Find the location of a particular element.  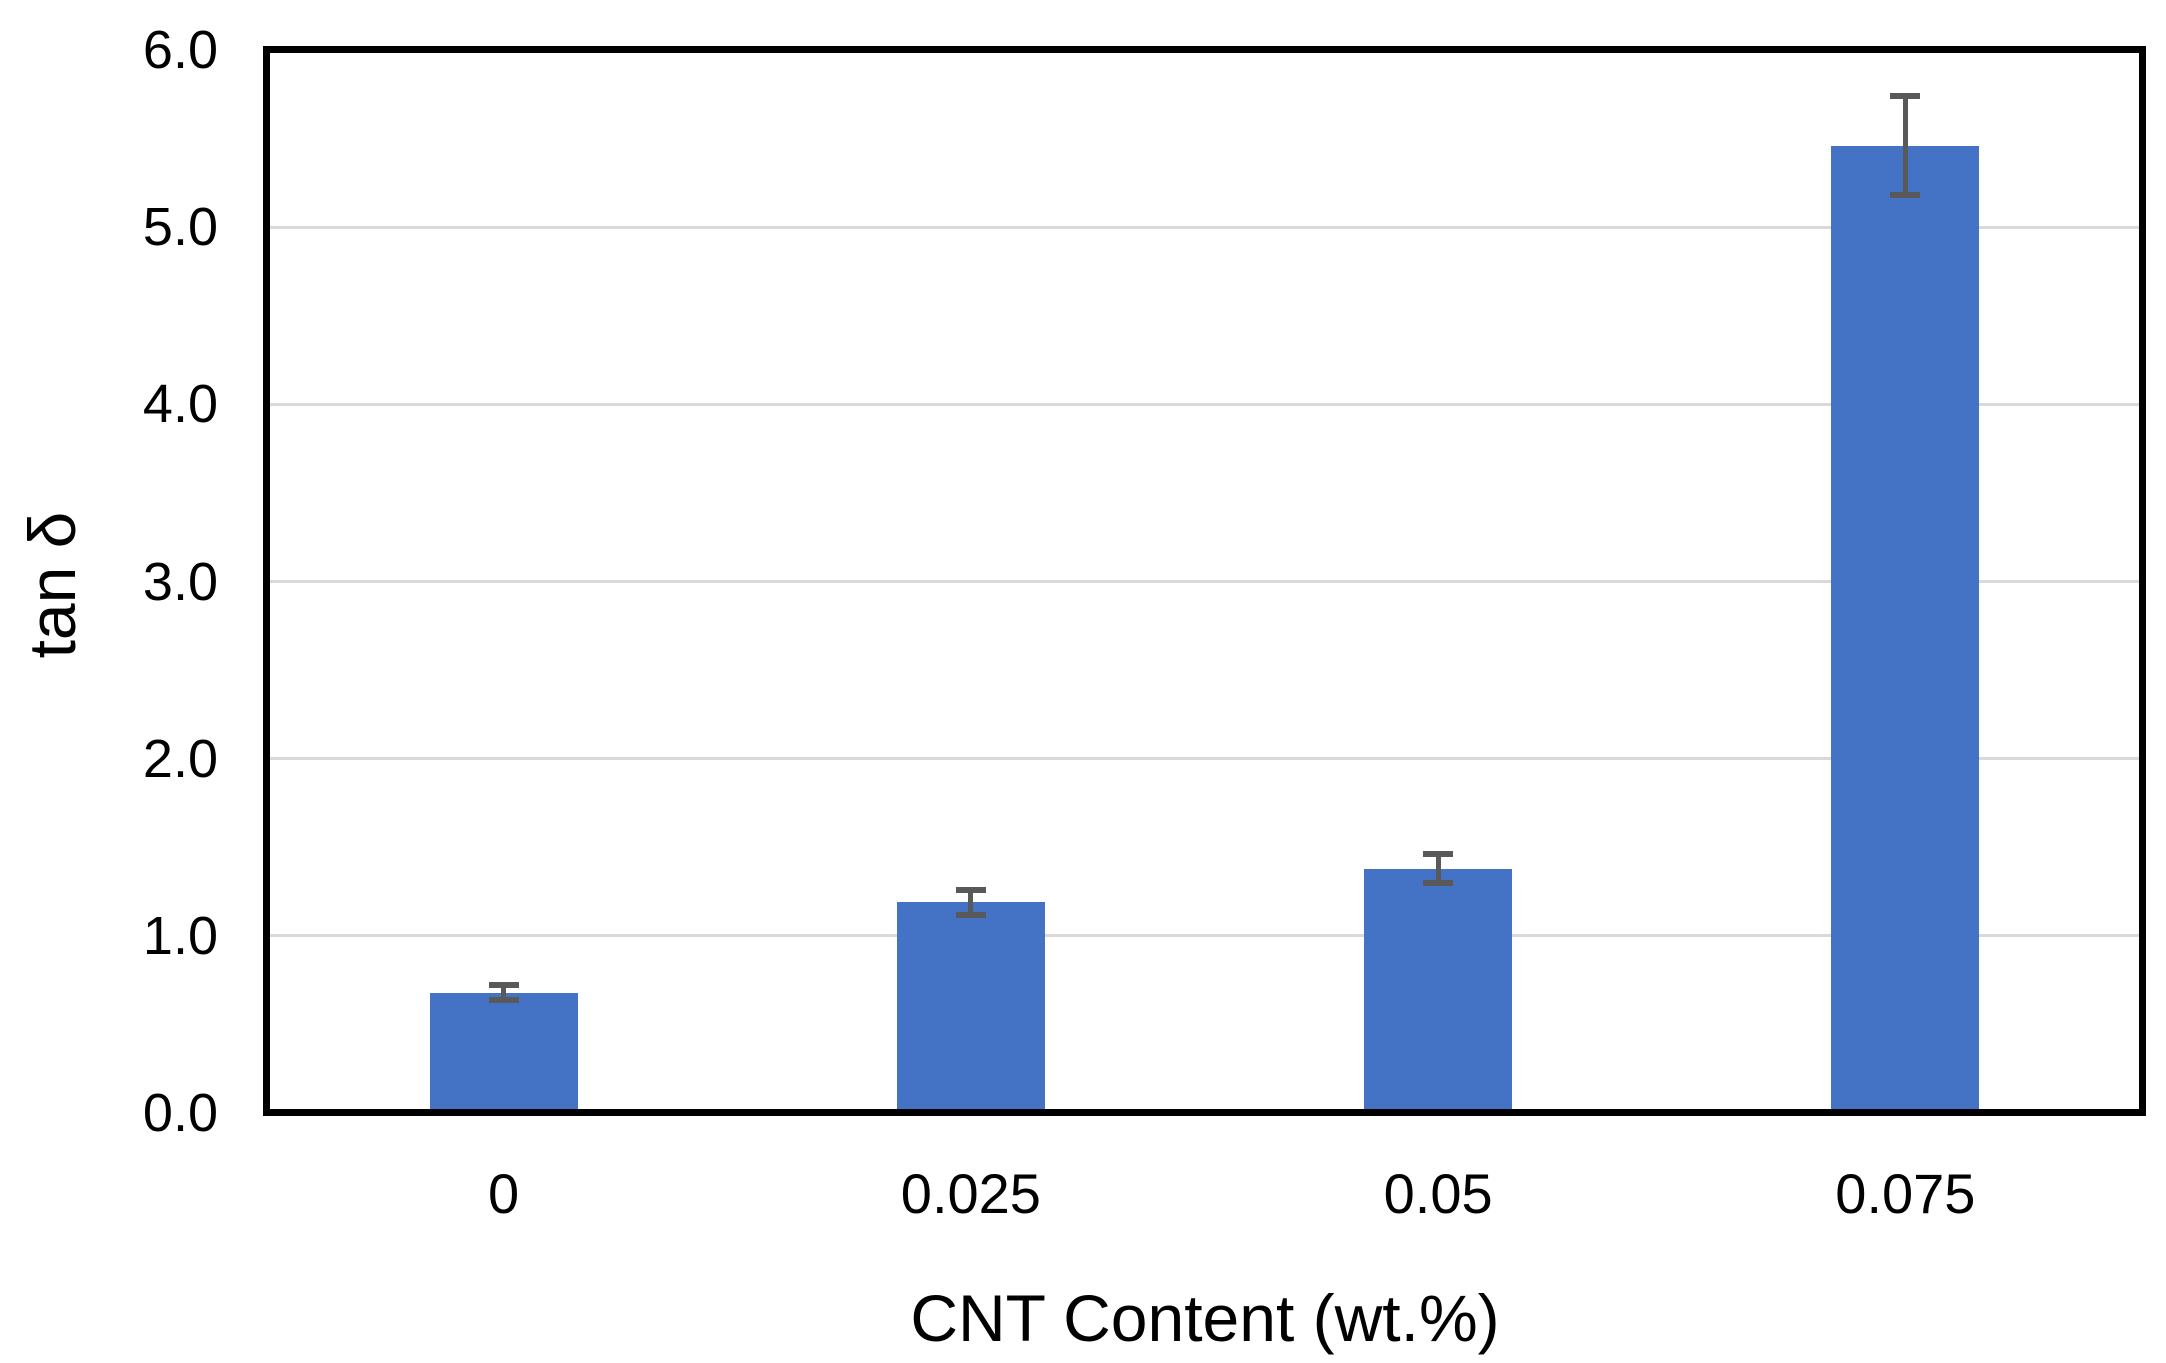

y-tick-label: 2.0 is located at coordinates (180, 758).